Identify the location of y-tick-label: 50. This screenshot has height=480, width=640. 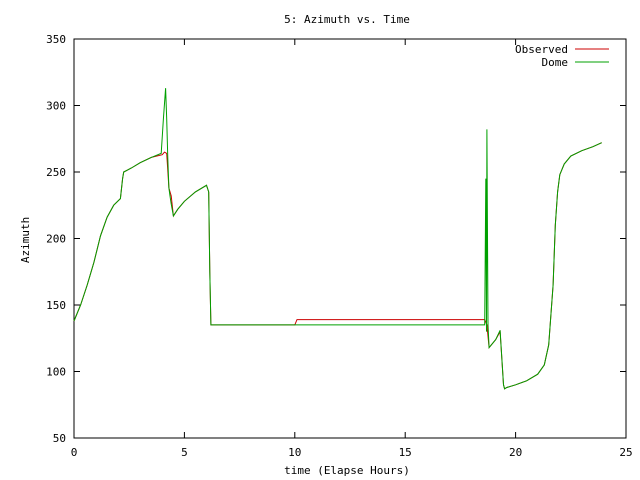
(59, 438).